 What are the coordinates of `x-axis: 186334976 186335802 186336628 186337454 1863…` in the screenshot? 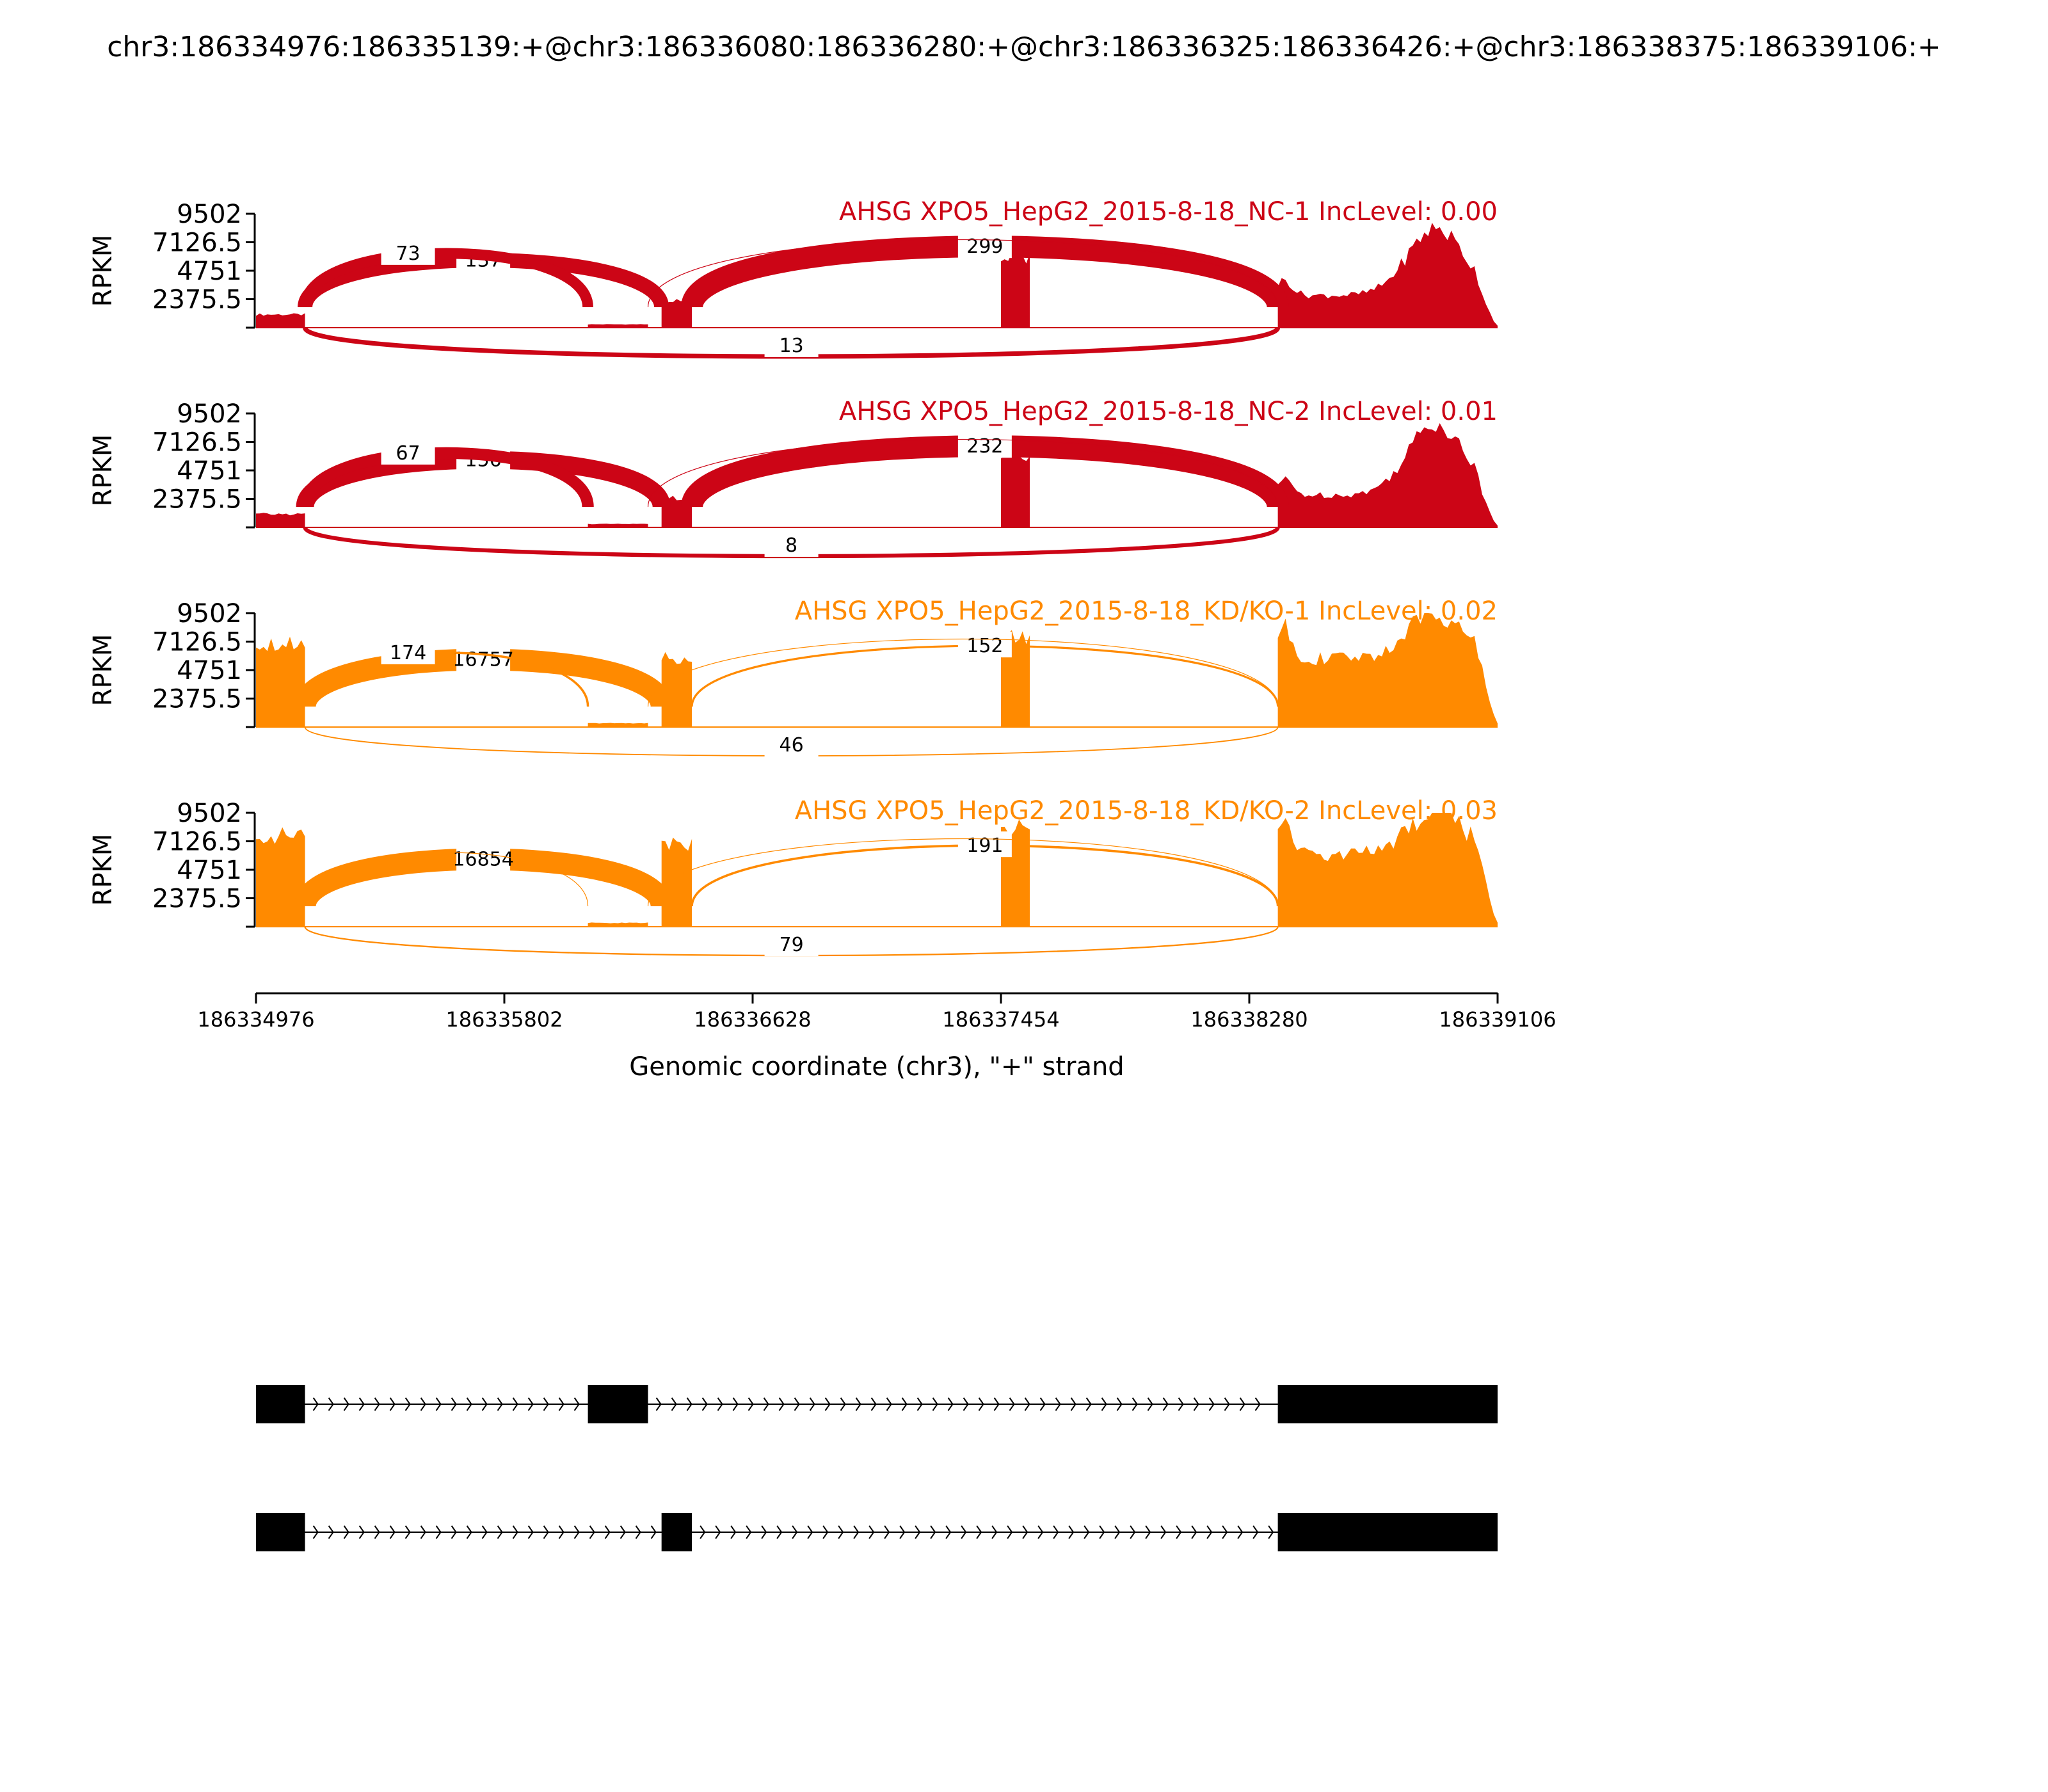 It's located at (876, 1012).